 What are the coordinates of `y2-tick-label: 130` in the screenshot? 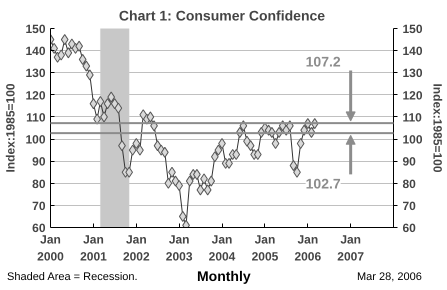 It's located at (412, 73).